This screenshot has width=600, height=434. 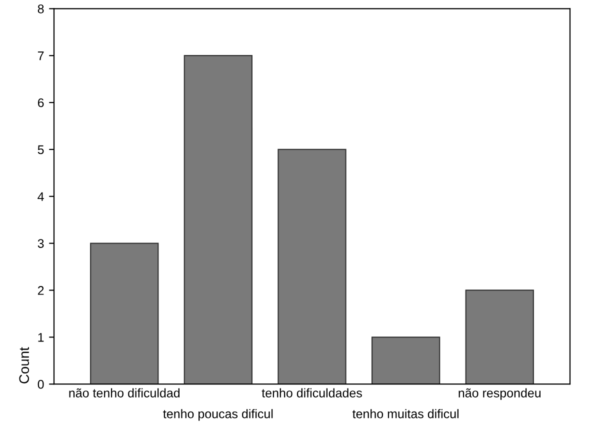 What do you see at coordinates (405, 413) in the screenshot?
I see `x-tick-label: tenho muitas dificul` at bounding box center [405, 413].